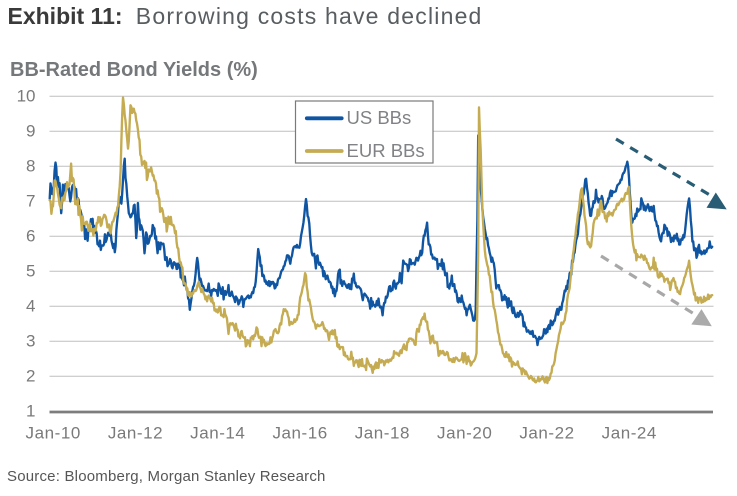  I want to click on svg-text: Jan-24, so click(629, 433).